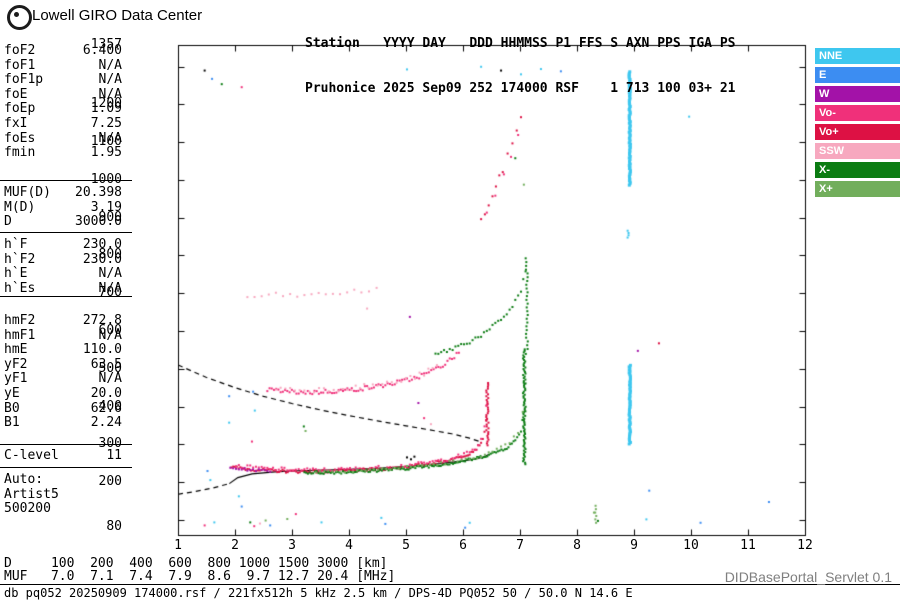 This screenshot has width=900, height=600. What do you see at coordinates (8, 222) in the screenshot?
I see `param-label: D` at bounding box center [8, 222].